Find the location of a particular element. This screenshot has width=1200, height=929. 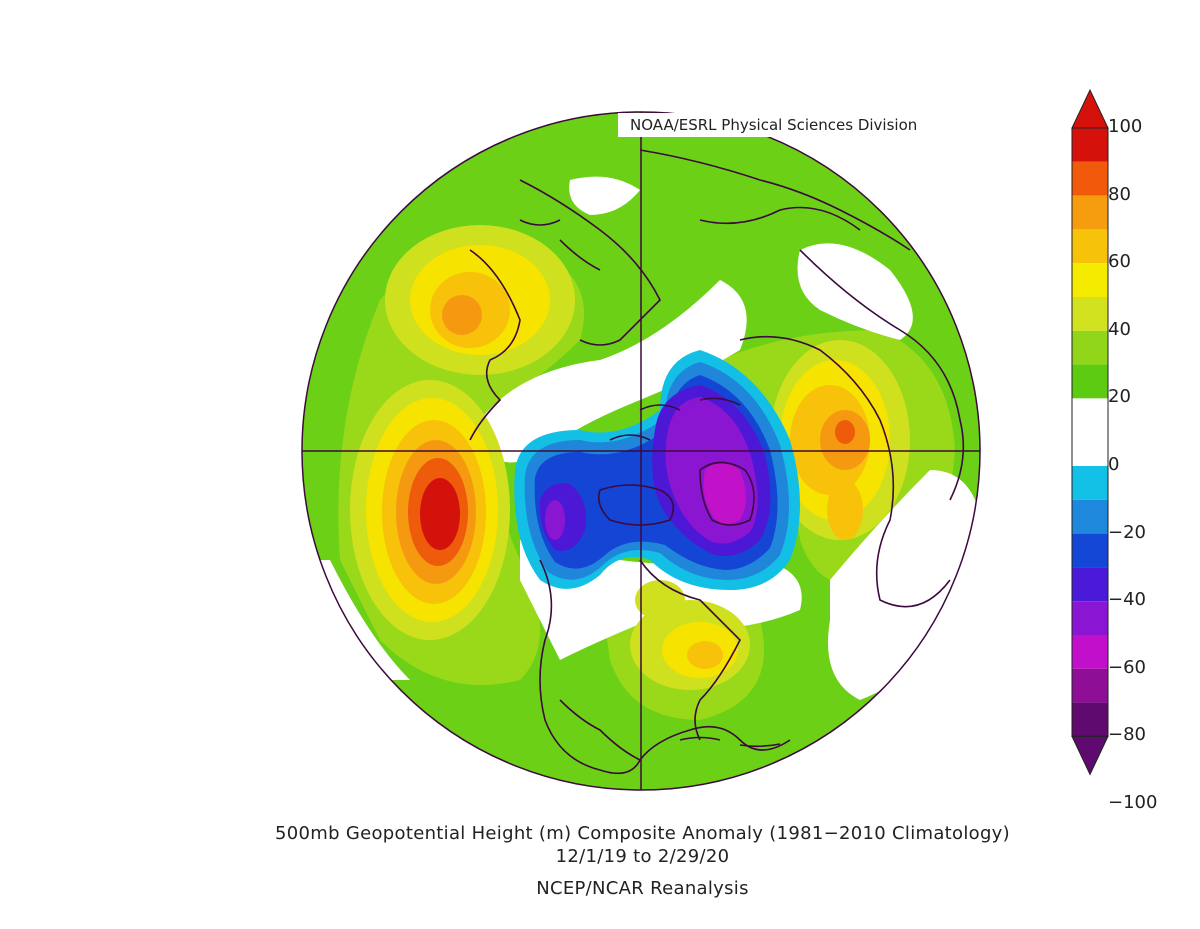

colorbar-bottom-arrow is located at coordinates (1090, 755).